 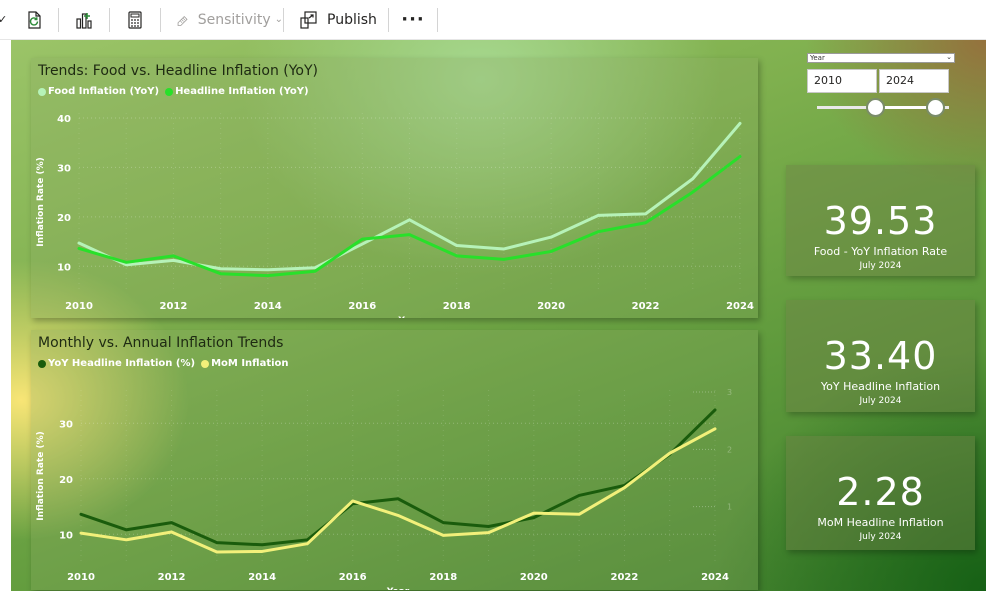 I want to click on legend-dot-food, so click(x=42, y=91).